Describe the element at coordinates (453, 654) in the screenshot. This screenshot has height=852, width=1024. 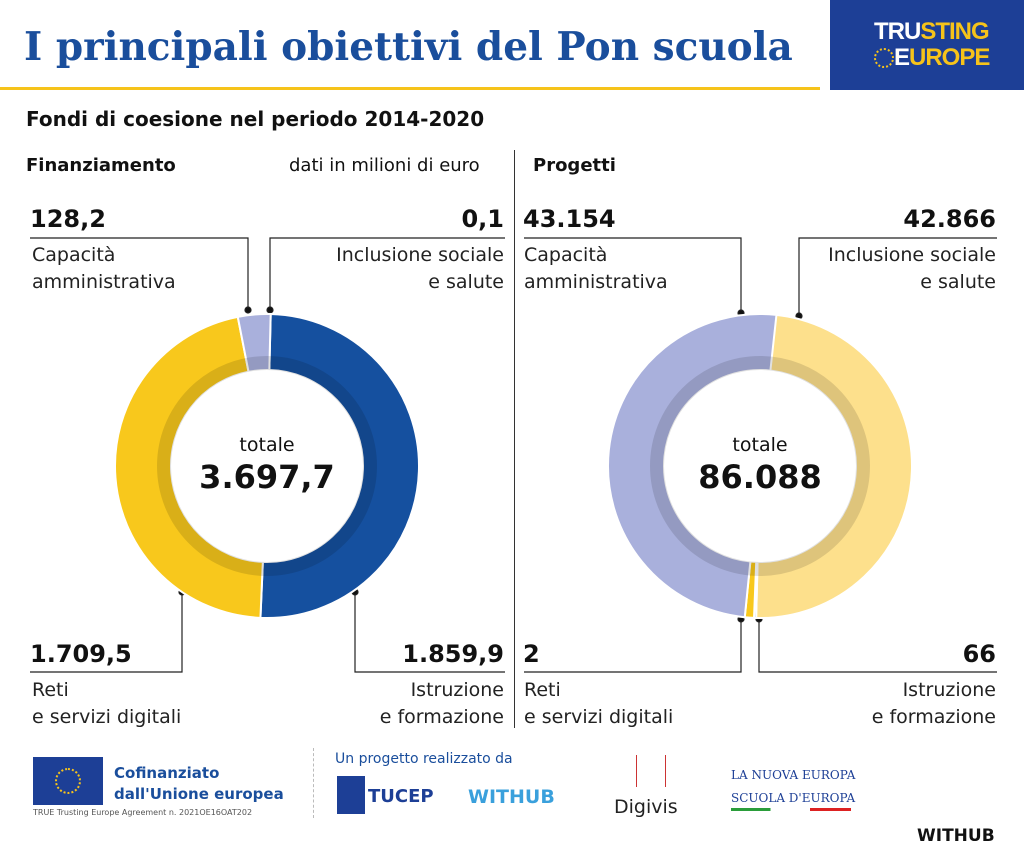
I see `value-istruzione-fin: 1.859,9` at that location.